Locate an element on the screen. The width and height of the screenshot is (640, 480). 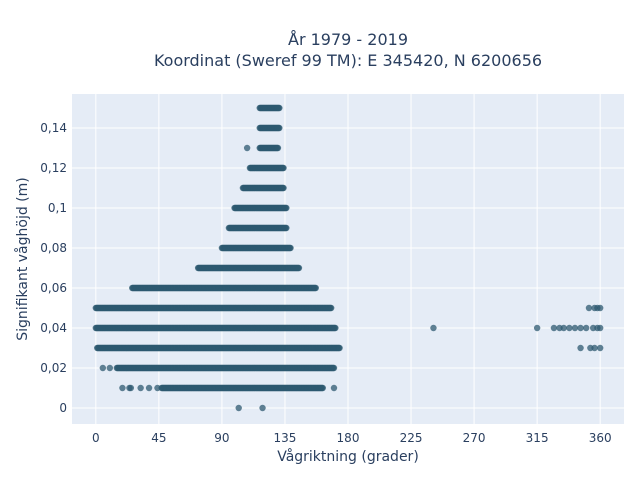
x-tick-label: 270 is located at coordinates (474, 438).